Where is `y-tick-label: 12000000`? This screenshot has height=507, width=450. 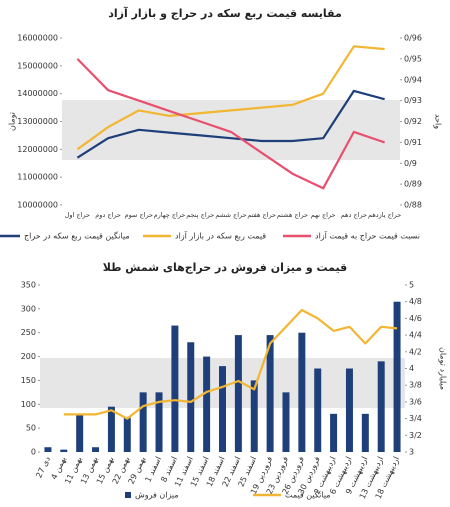 y-tick-label: 12000000 is located at coordinates (37, 149).